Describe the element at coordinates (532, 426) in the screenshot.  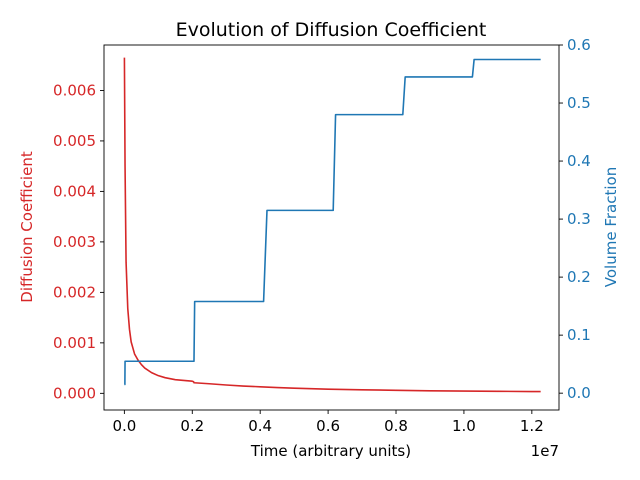
I see `x-tick-label: 1.2` at that location.